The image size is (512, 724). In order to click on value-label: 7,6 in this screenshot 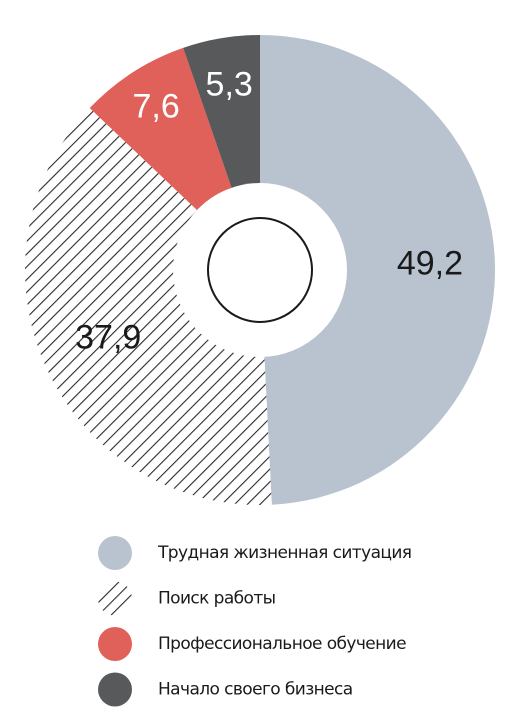, I will do `click(155, 107)`.